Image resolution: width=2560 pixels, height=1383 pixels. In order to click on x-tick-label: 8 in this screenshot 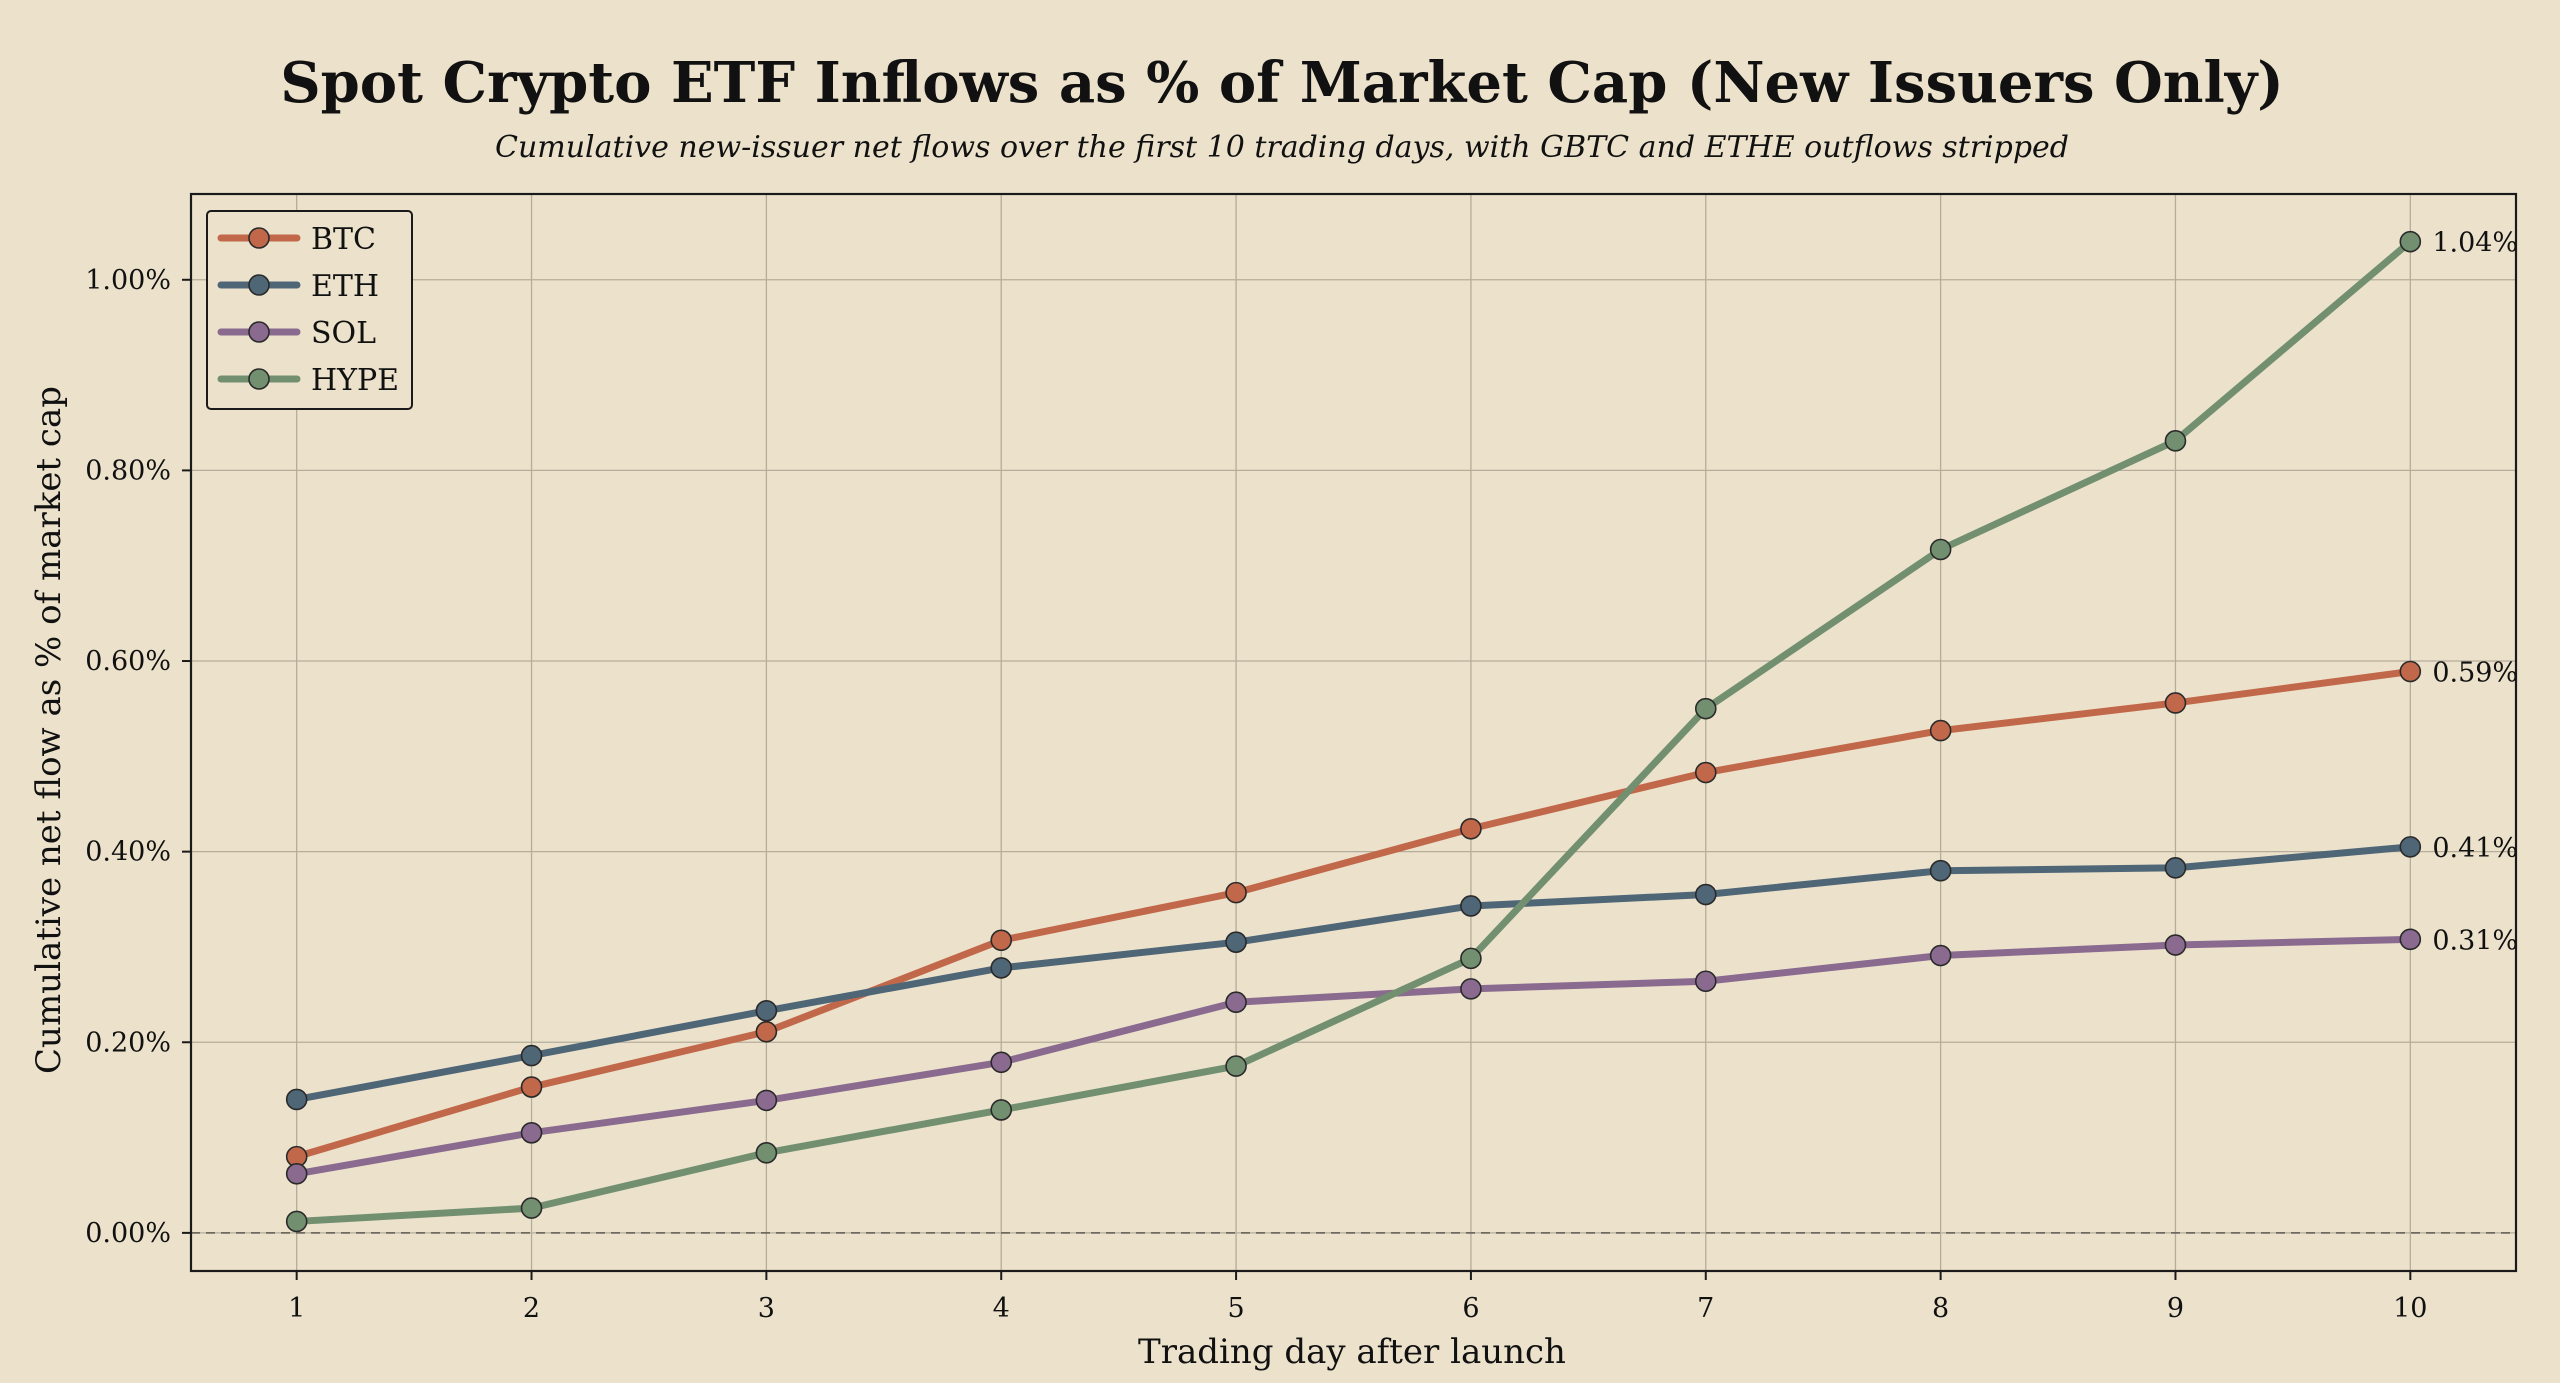, I will do `click(1940, 1308)`.